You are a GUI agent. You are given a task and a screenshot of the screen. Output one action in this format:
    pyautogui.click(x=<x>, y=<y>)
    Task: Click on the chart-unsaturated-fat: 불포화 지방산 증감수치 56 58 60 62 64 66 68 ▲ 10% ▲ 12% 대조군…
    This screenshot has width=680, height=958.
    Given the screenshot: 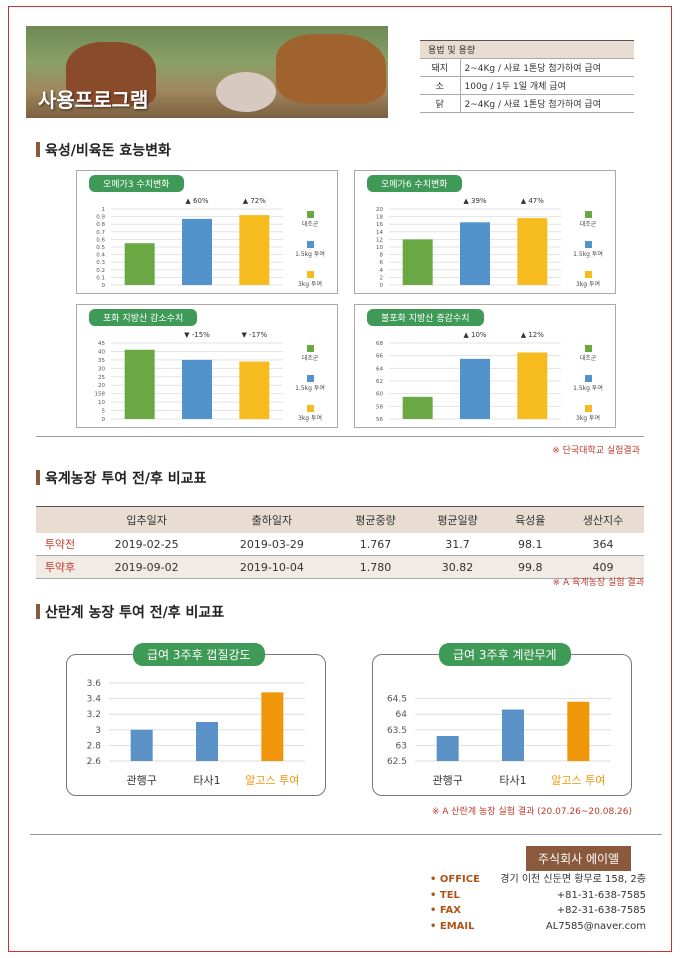 What is the action you would take?
    pyautogui.click(x=485, y=366)
    